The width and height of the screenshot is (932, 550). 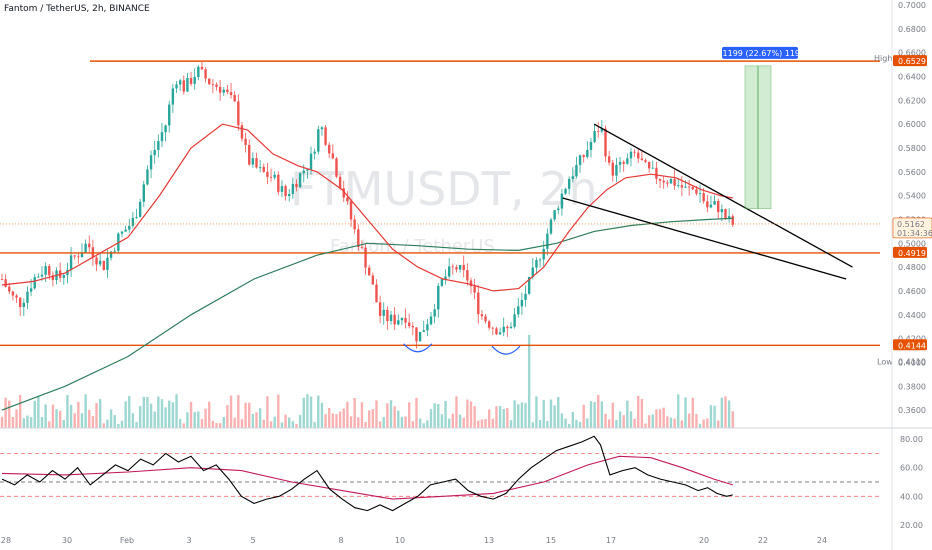 What do you see at coordinates (418, 348) in the screenshot?
I see `bottom-arc` at bounding box center [418, 348].